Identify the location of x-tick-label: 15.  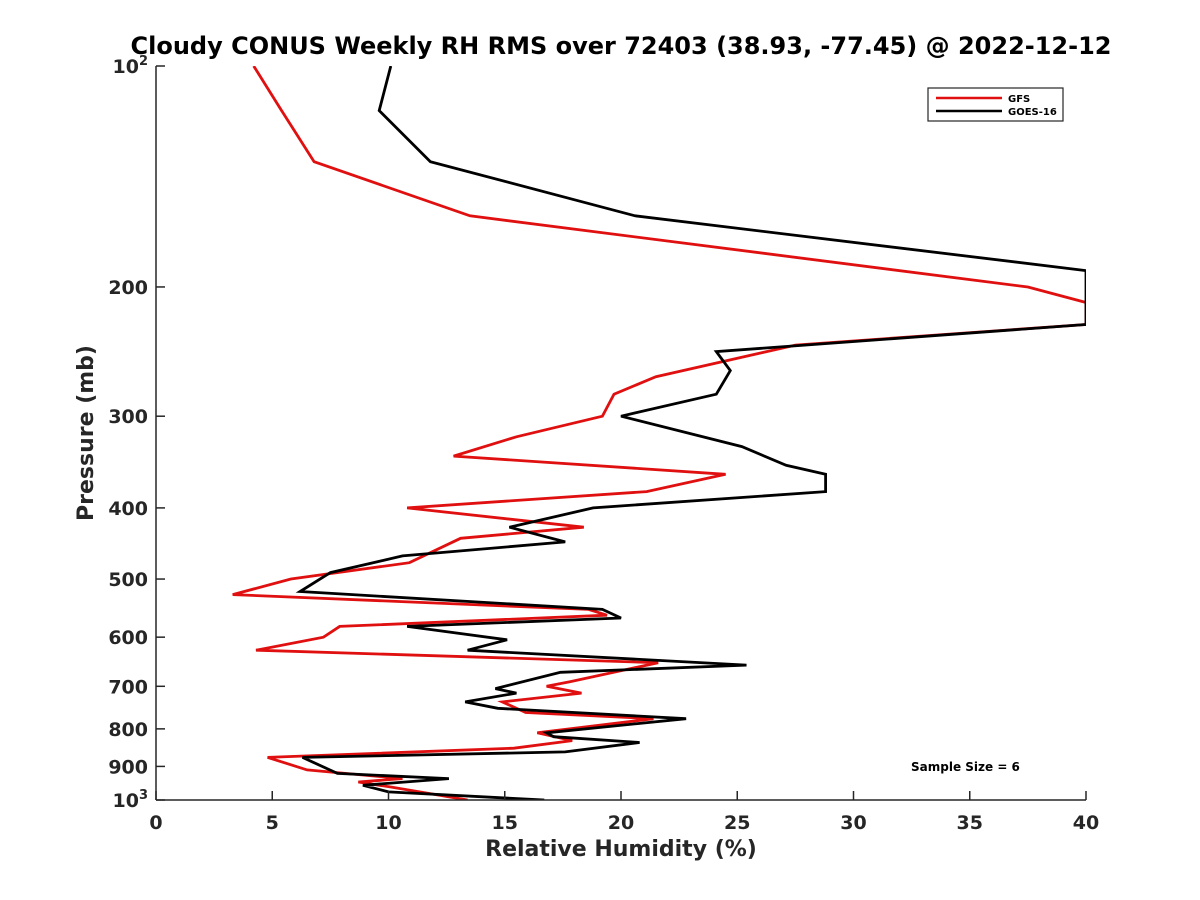
(505, 823).